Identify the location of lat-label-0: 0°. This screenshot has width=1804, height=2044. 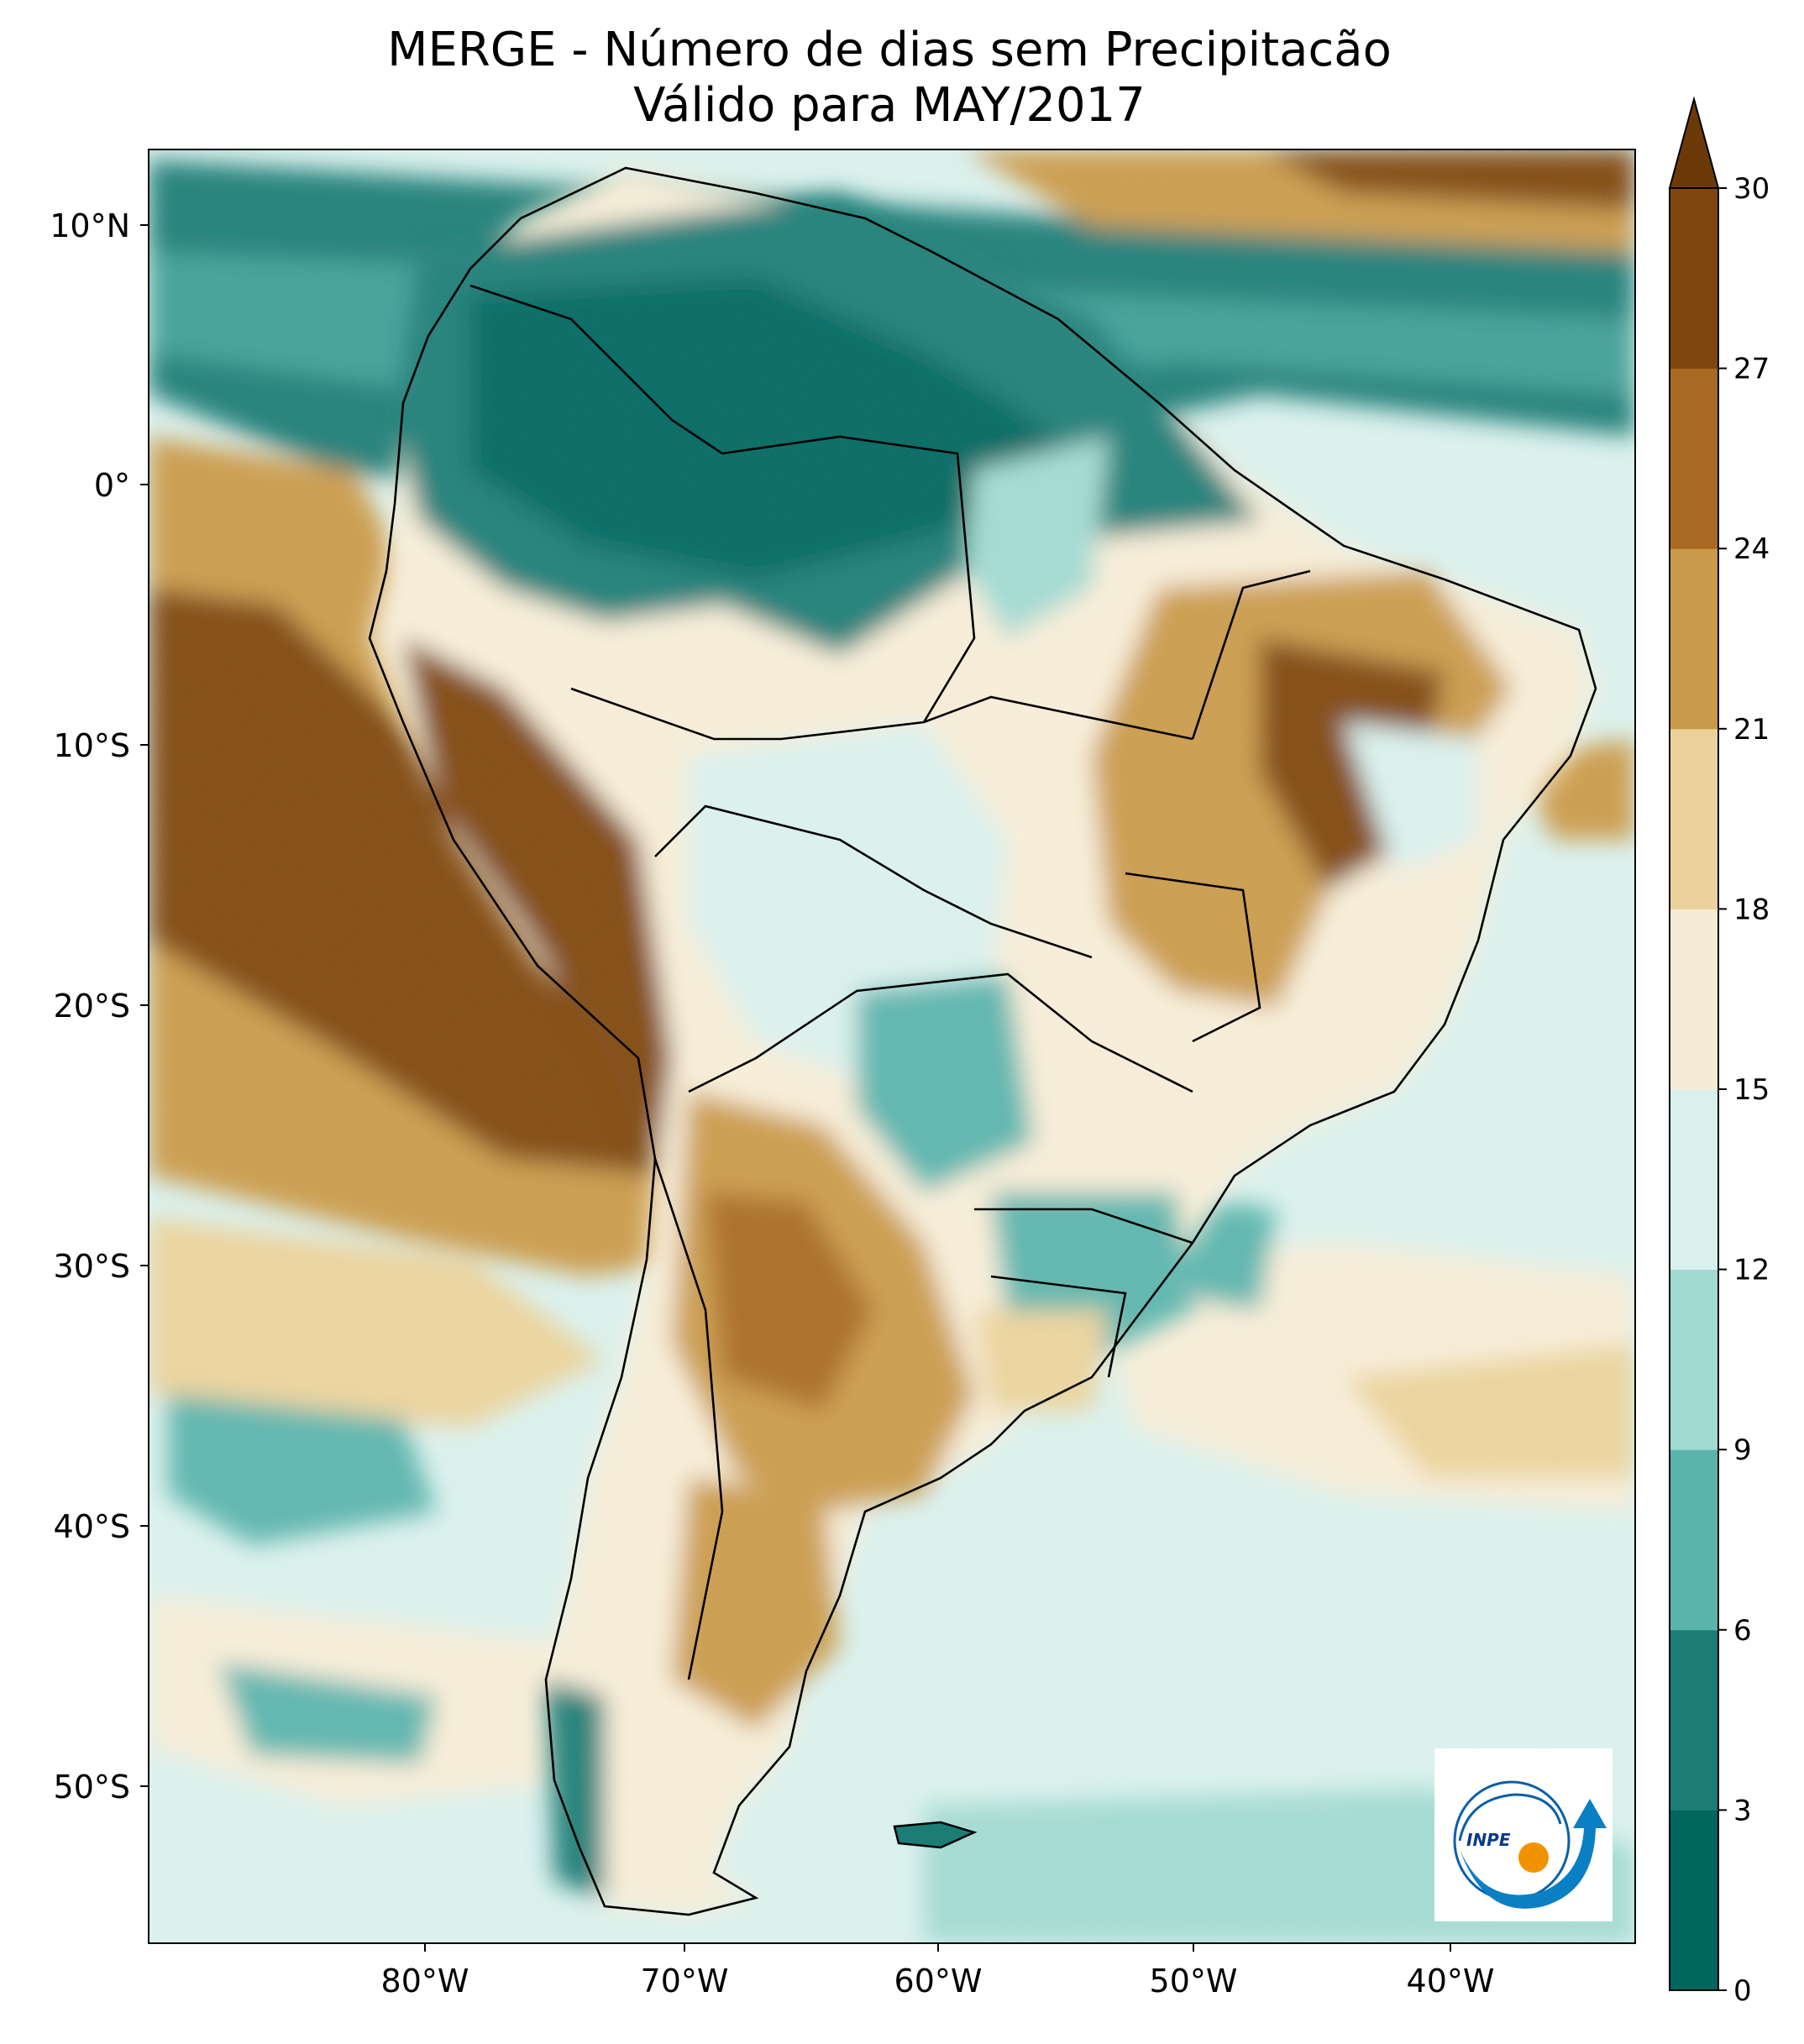
(112, 485).